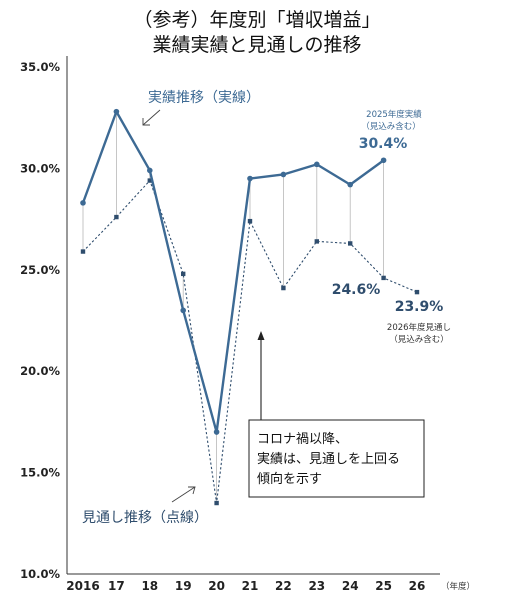 The height and width of the screenshot is (606, 514). Describe the element at coordinates (383, 144) in the screenshot. I see `fy2025-actual-value: 30.4%` at that location.